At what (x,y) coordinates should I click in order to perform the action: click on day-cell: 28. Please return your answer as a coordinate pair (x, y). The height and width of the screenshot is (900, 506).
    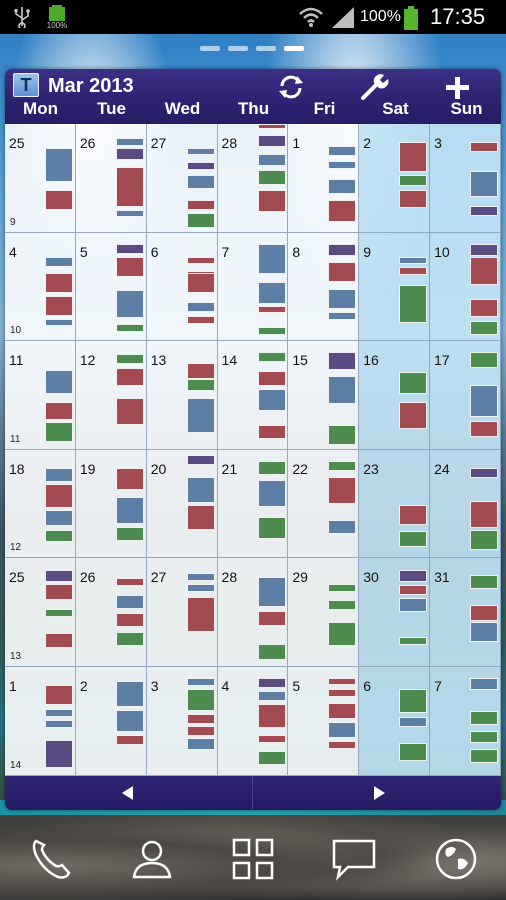
    Looking at the image, I should click on (253, 178).